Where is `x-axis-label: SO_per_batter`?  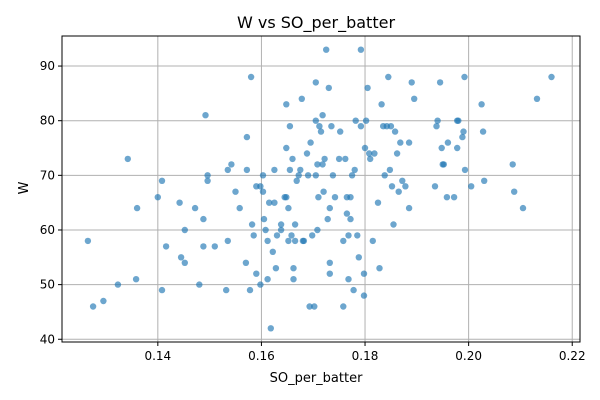 x-axis-label: SO_per_batter is located at coordinates (316, 378).